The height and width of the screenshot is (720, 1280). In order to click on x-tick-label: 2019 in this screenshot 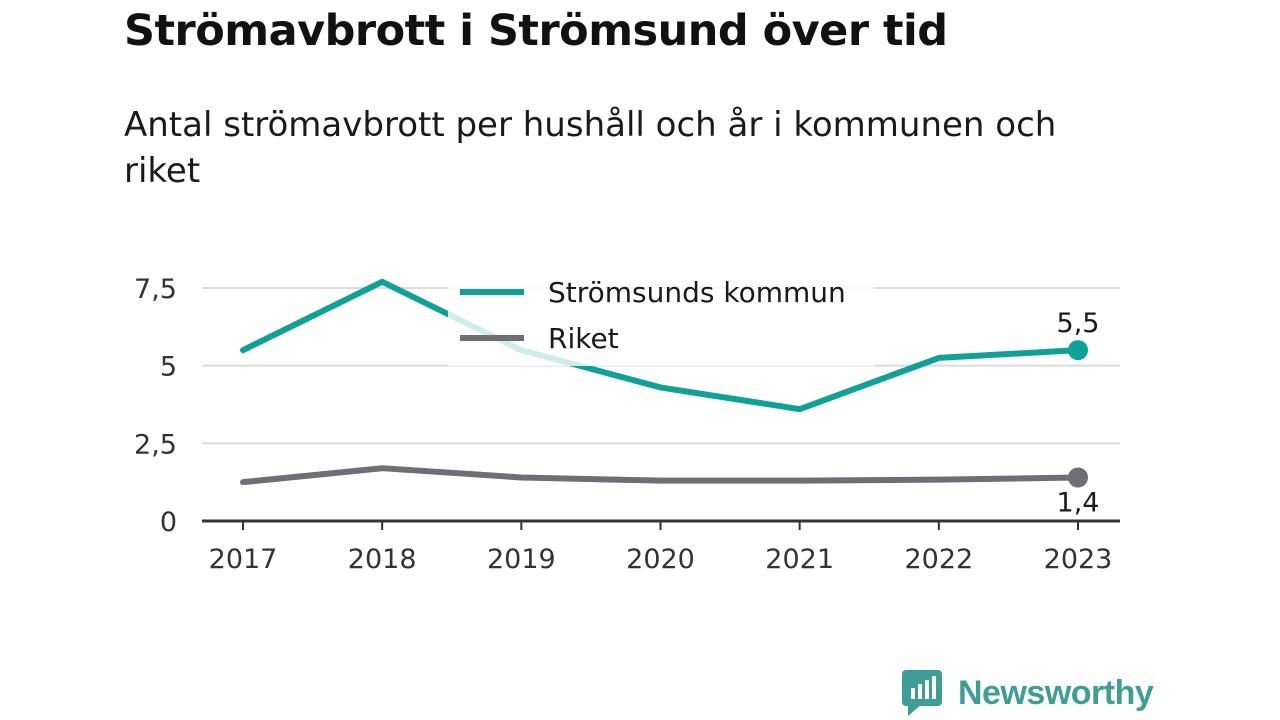, I will do `click(521, 559)`.